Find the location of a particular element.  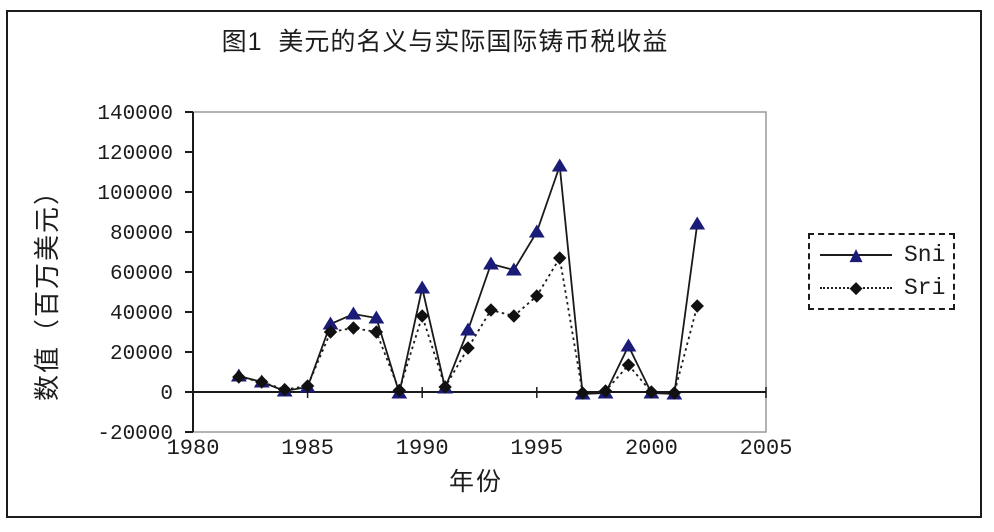

chart-title: 图1 美元的名义与实际国际铸币税收益 is located at coordinates (445, 42).